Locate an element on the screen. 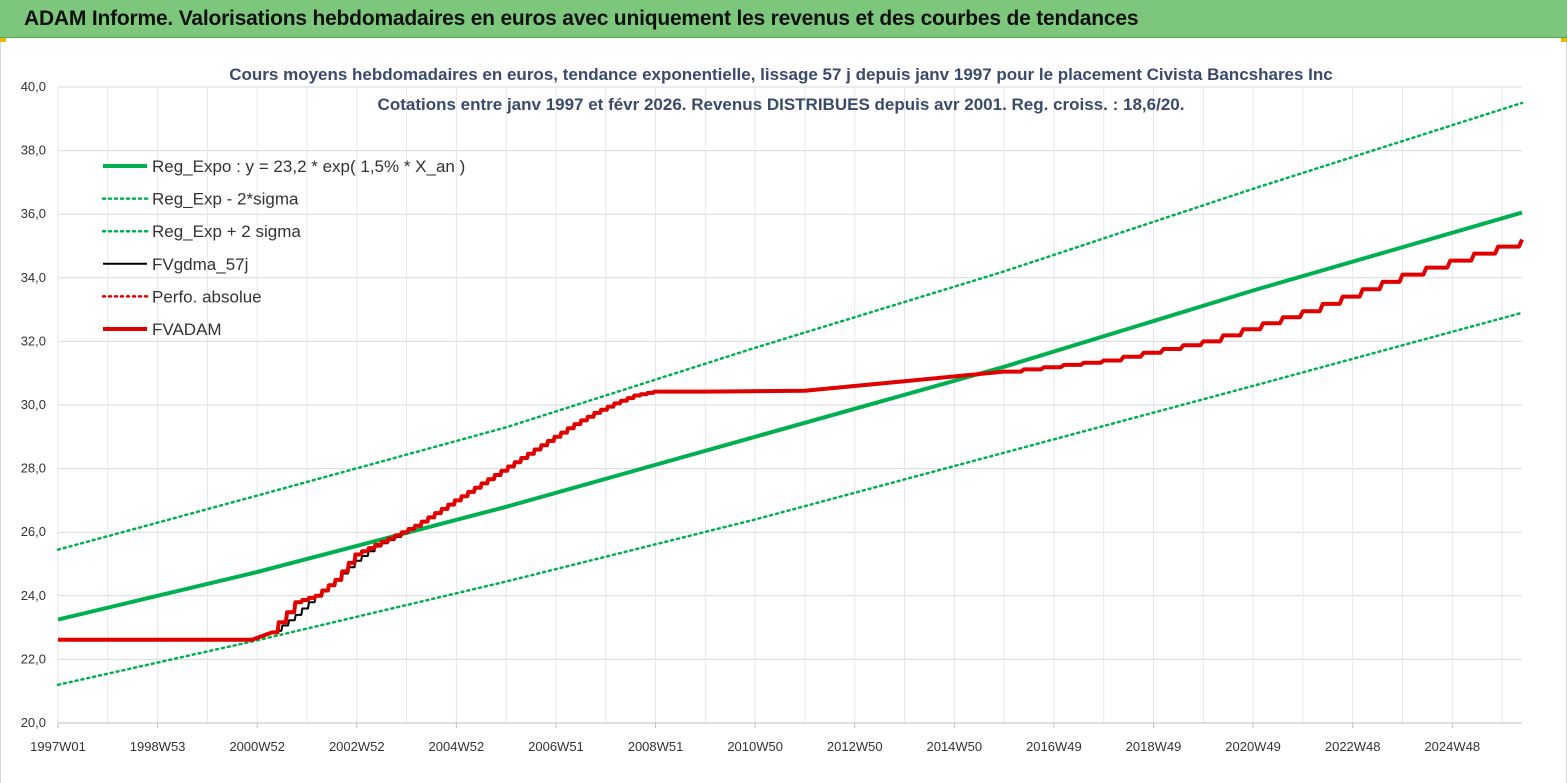  x-tick-label: 2008W51 is located at coordinates (656, 746).